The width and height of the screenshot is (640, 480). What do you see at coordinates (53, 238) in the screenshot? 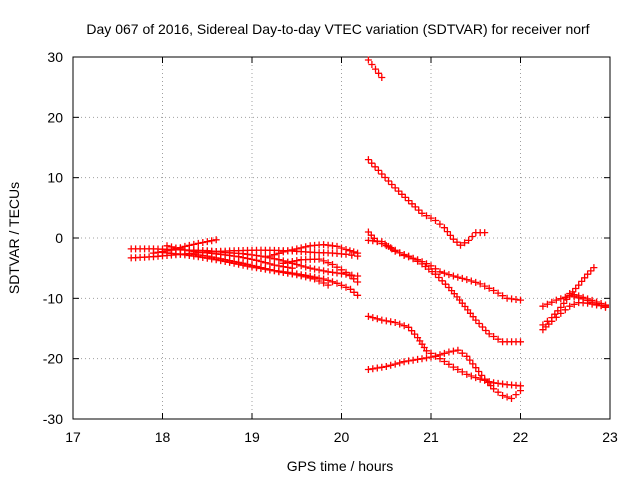
I see `y-tick-labels: -30 -20 -10 0 10 20 30` at bounding box center [53, 238].